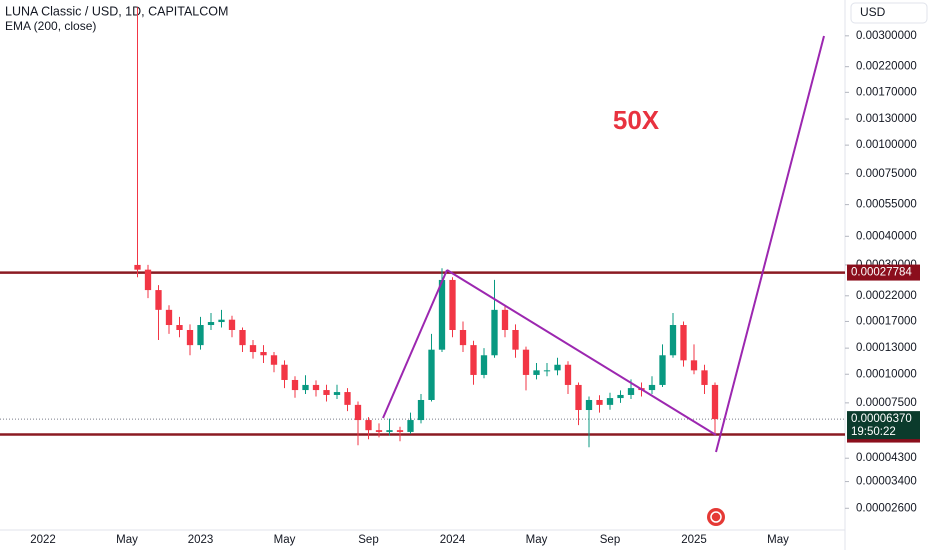 The width and height of the screenshot is (932, 550). Describe the element at coordinates (201, 540) in the screenshot. I see `x-tick-label: 2023` at that location.